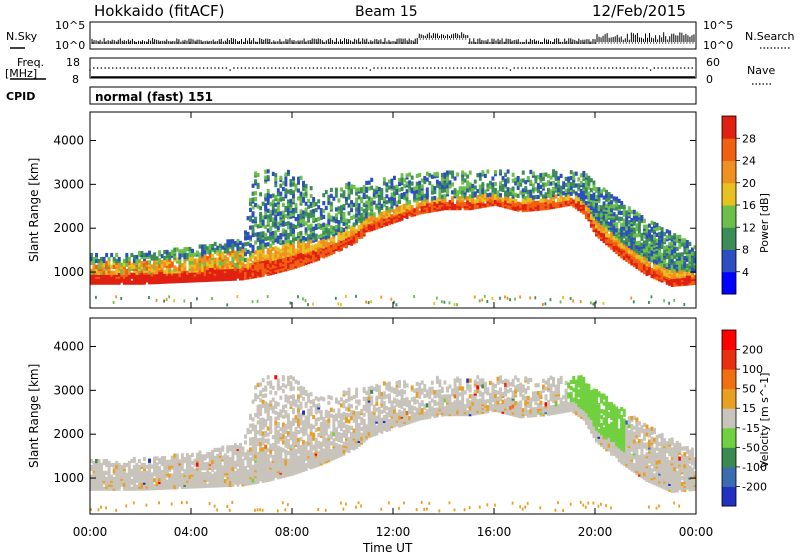  Describe the element at coordinates (713, 62) in the screenshot. I see `nave-tick-top: 60` at that location.